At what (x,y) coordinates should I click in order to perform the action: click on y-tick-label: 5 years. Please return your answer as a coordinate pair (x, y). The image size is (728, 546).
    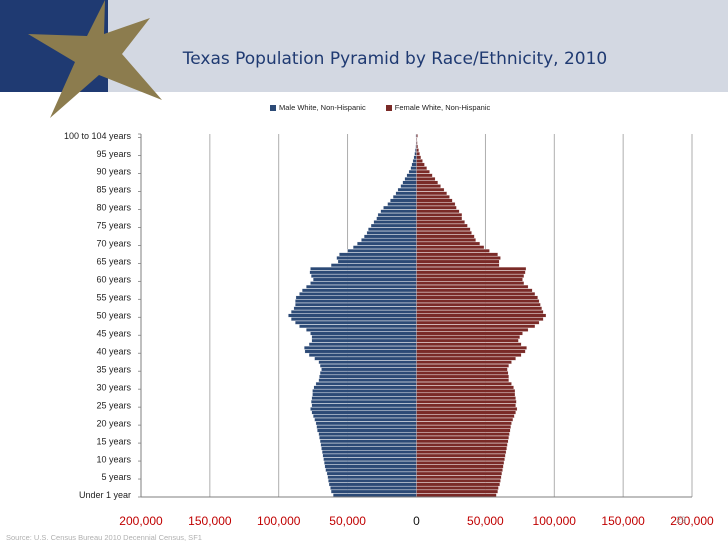
    Looking at the image, I should click on (116, 477).